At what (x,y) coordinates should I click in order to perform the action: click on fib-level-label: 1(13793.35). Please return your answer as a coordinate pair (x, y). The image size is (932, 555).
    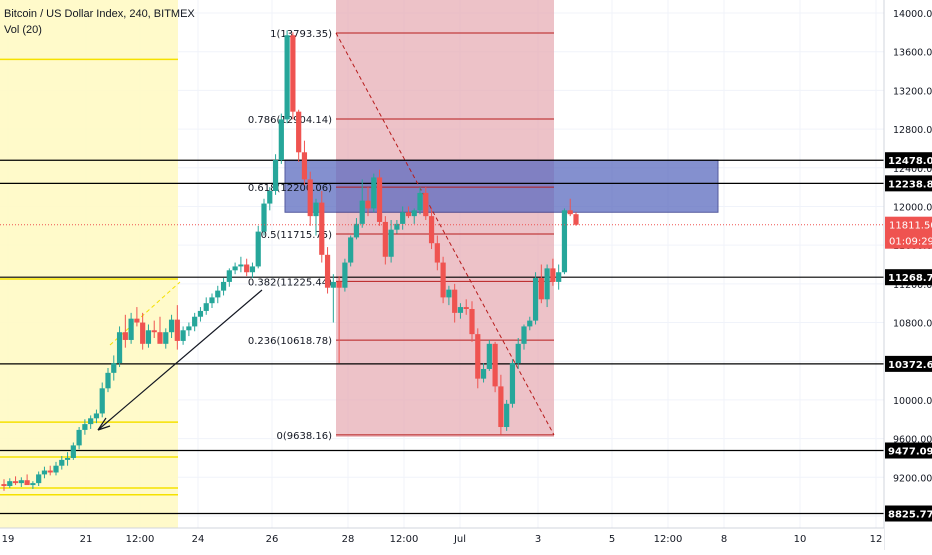
    Looking at the image, I should click on (301, 34).